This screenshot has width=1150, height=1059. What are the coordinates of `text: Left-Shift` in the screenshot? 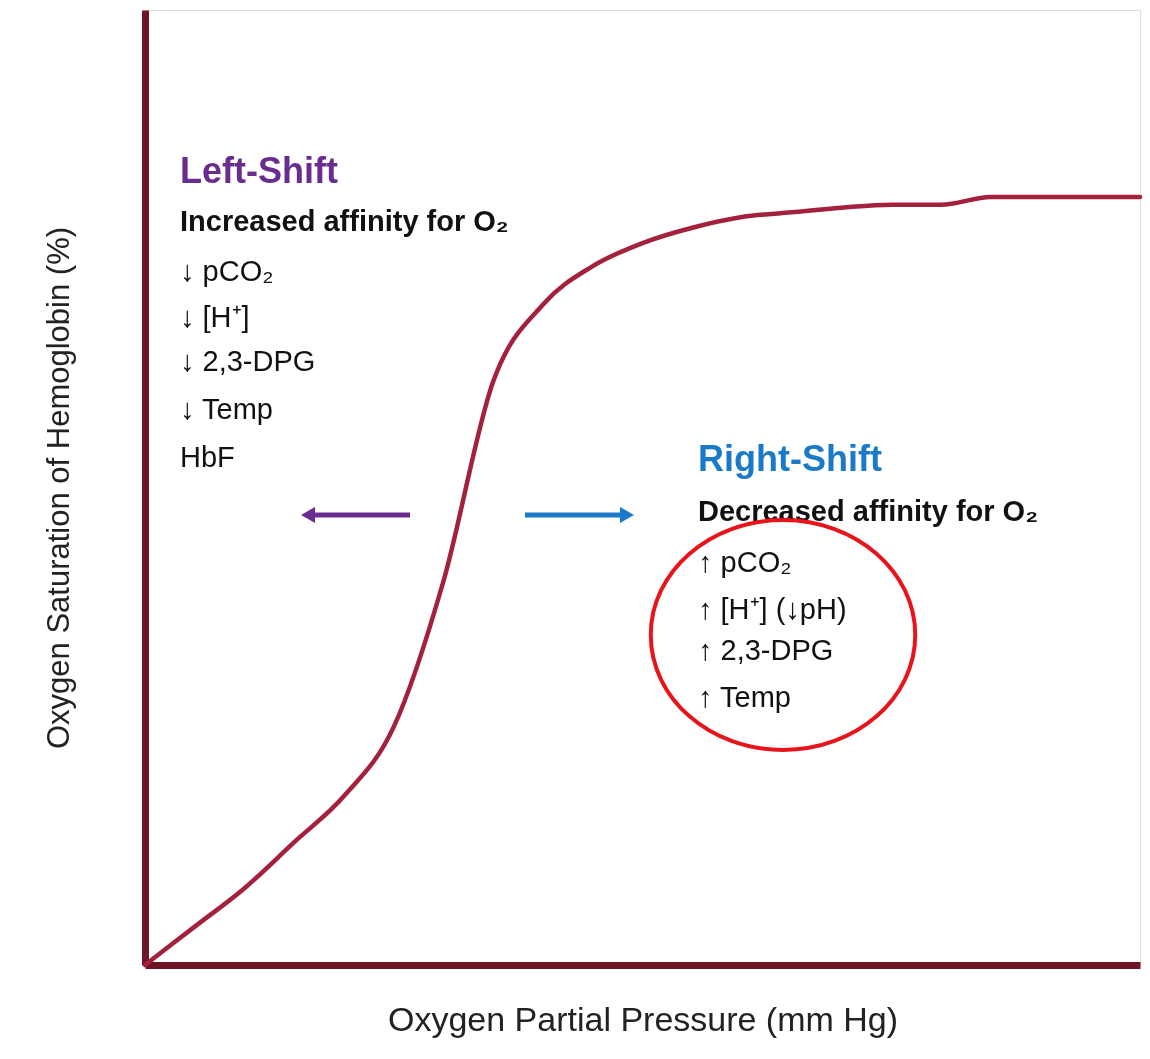 It's located at (259, 170).